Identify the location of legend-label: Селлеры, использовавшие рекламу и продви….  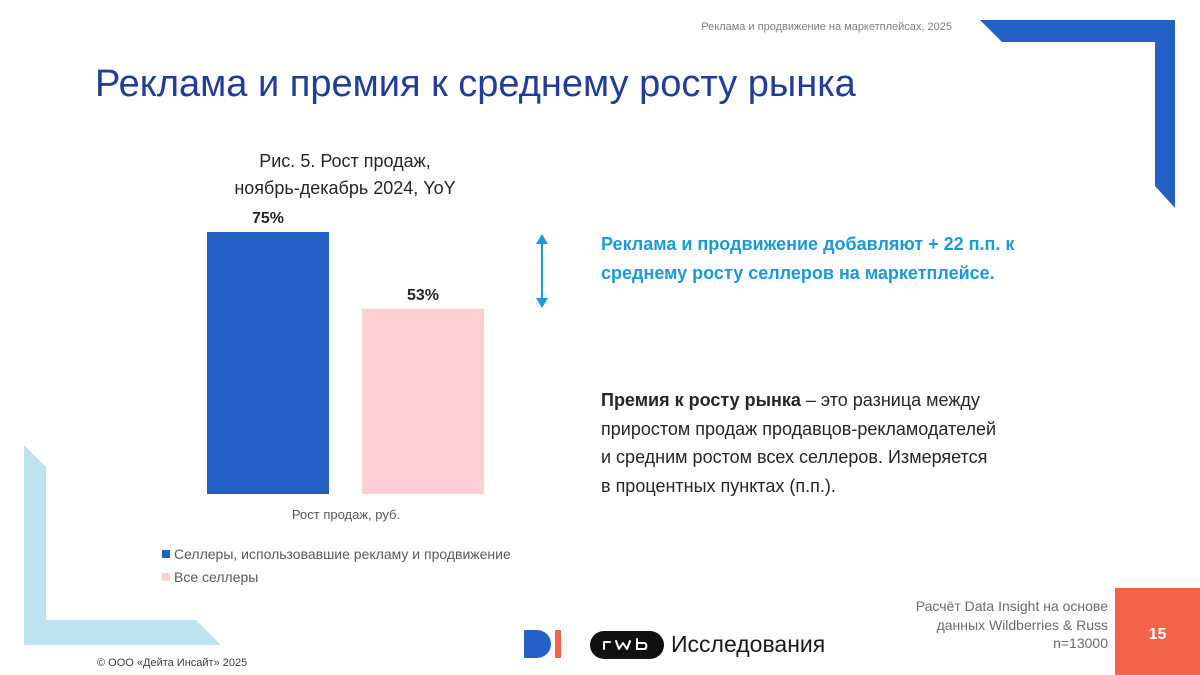
(342, 554).